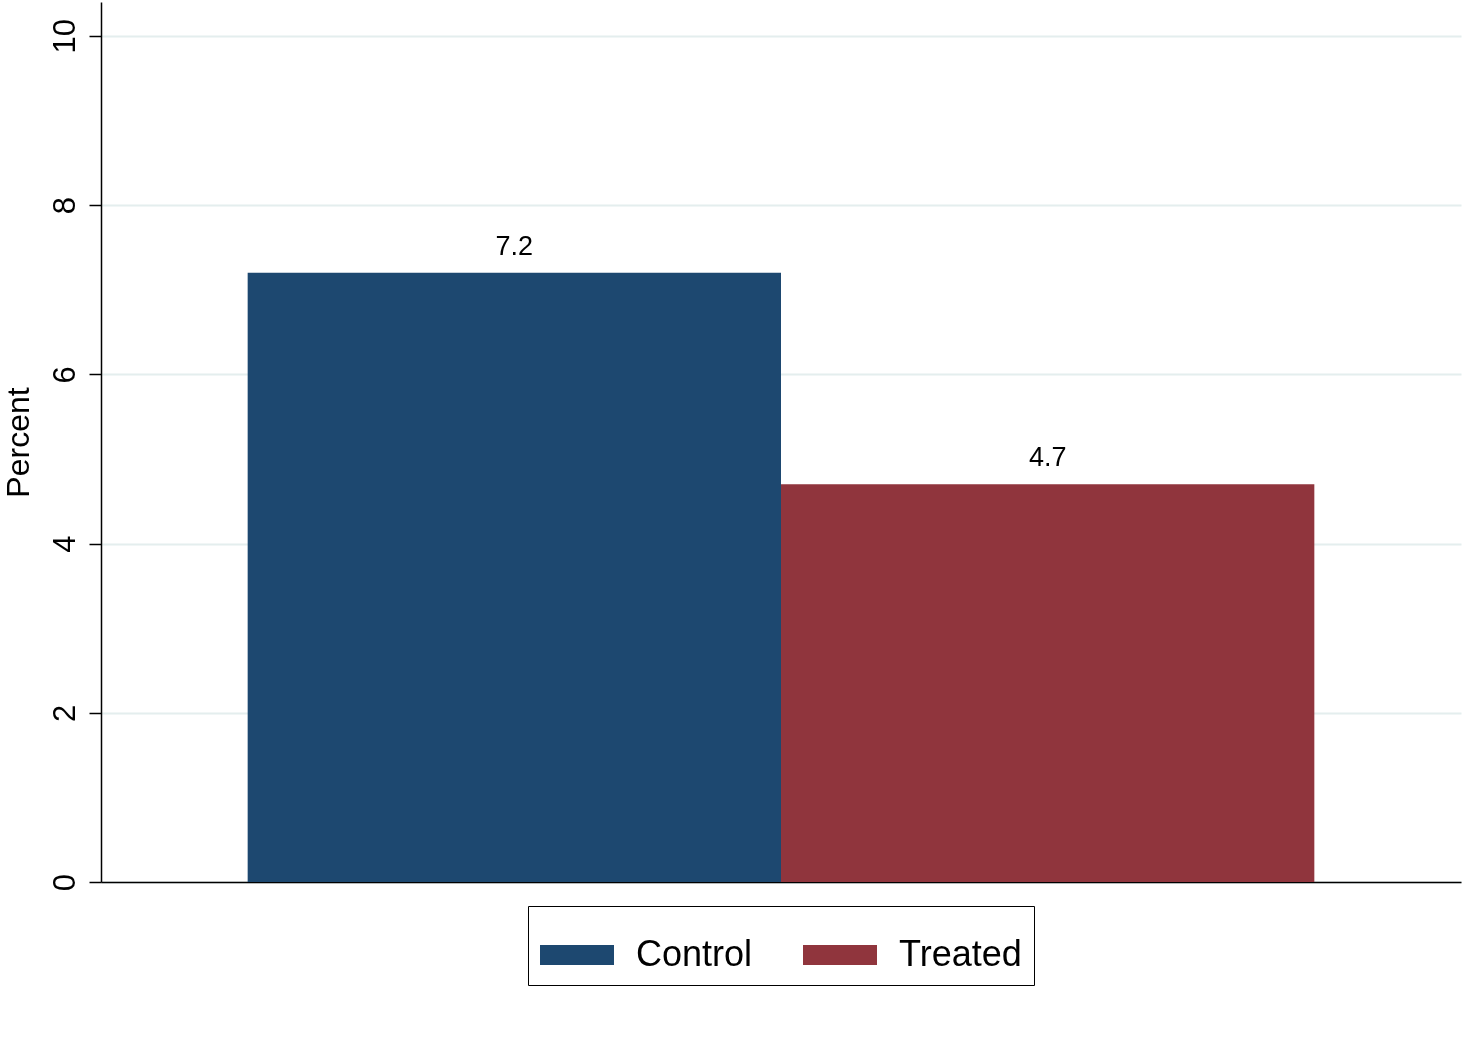 This screenshot has width=1473, height=1037. Describe the element at coordinates (694, 953) in the screenshot. I see `legend-label: Control` at that location.